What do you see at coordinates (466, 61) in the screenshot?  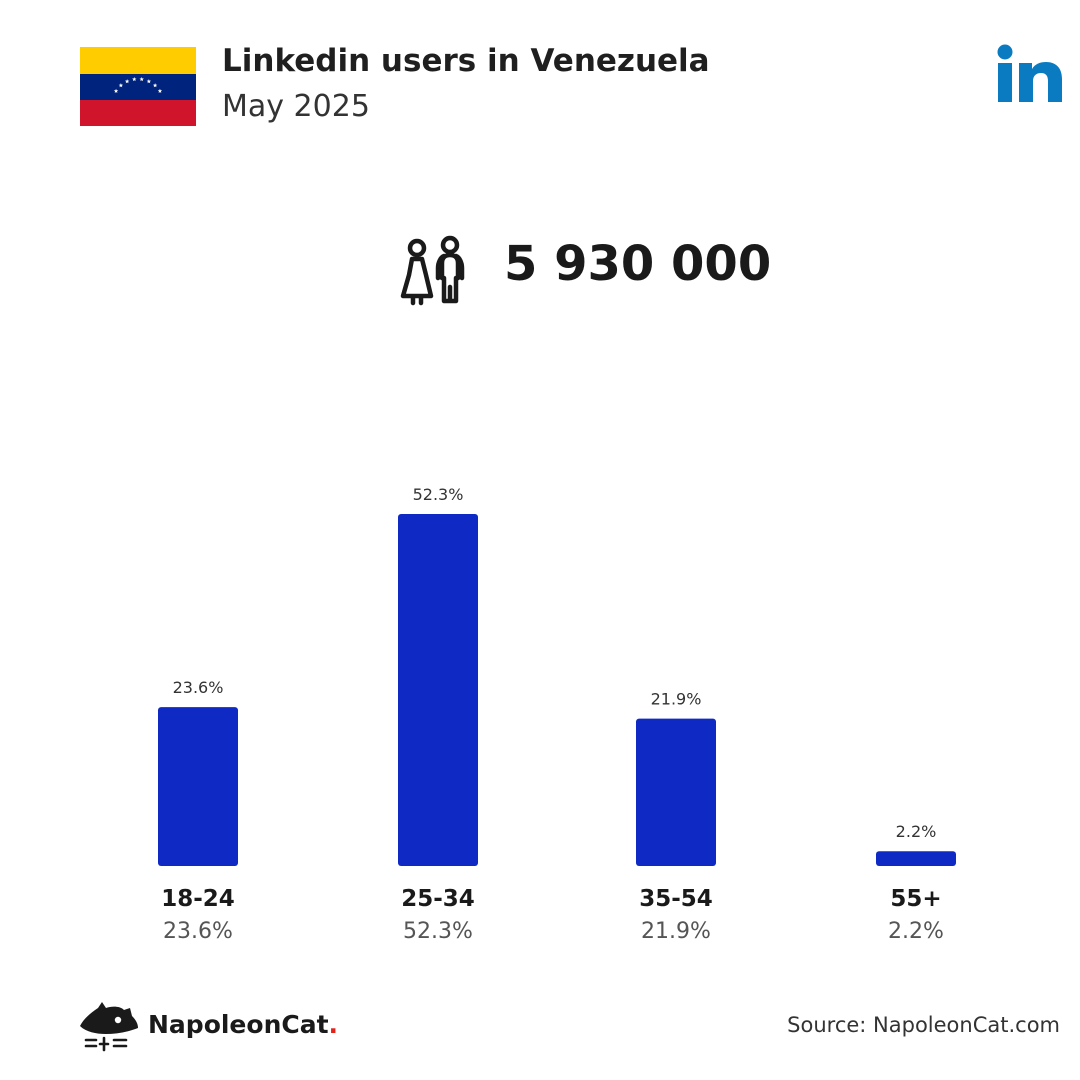 I see `page-title: Linkedin users in Venezuela` at bounding box center [466, 61].